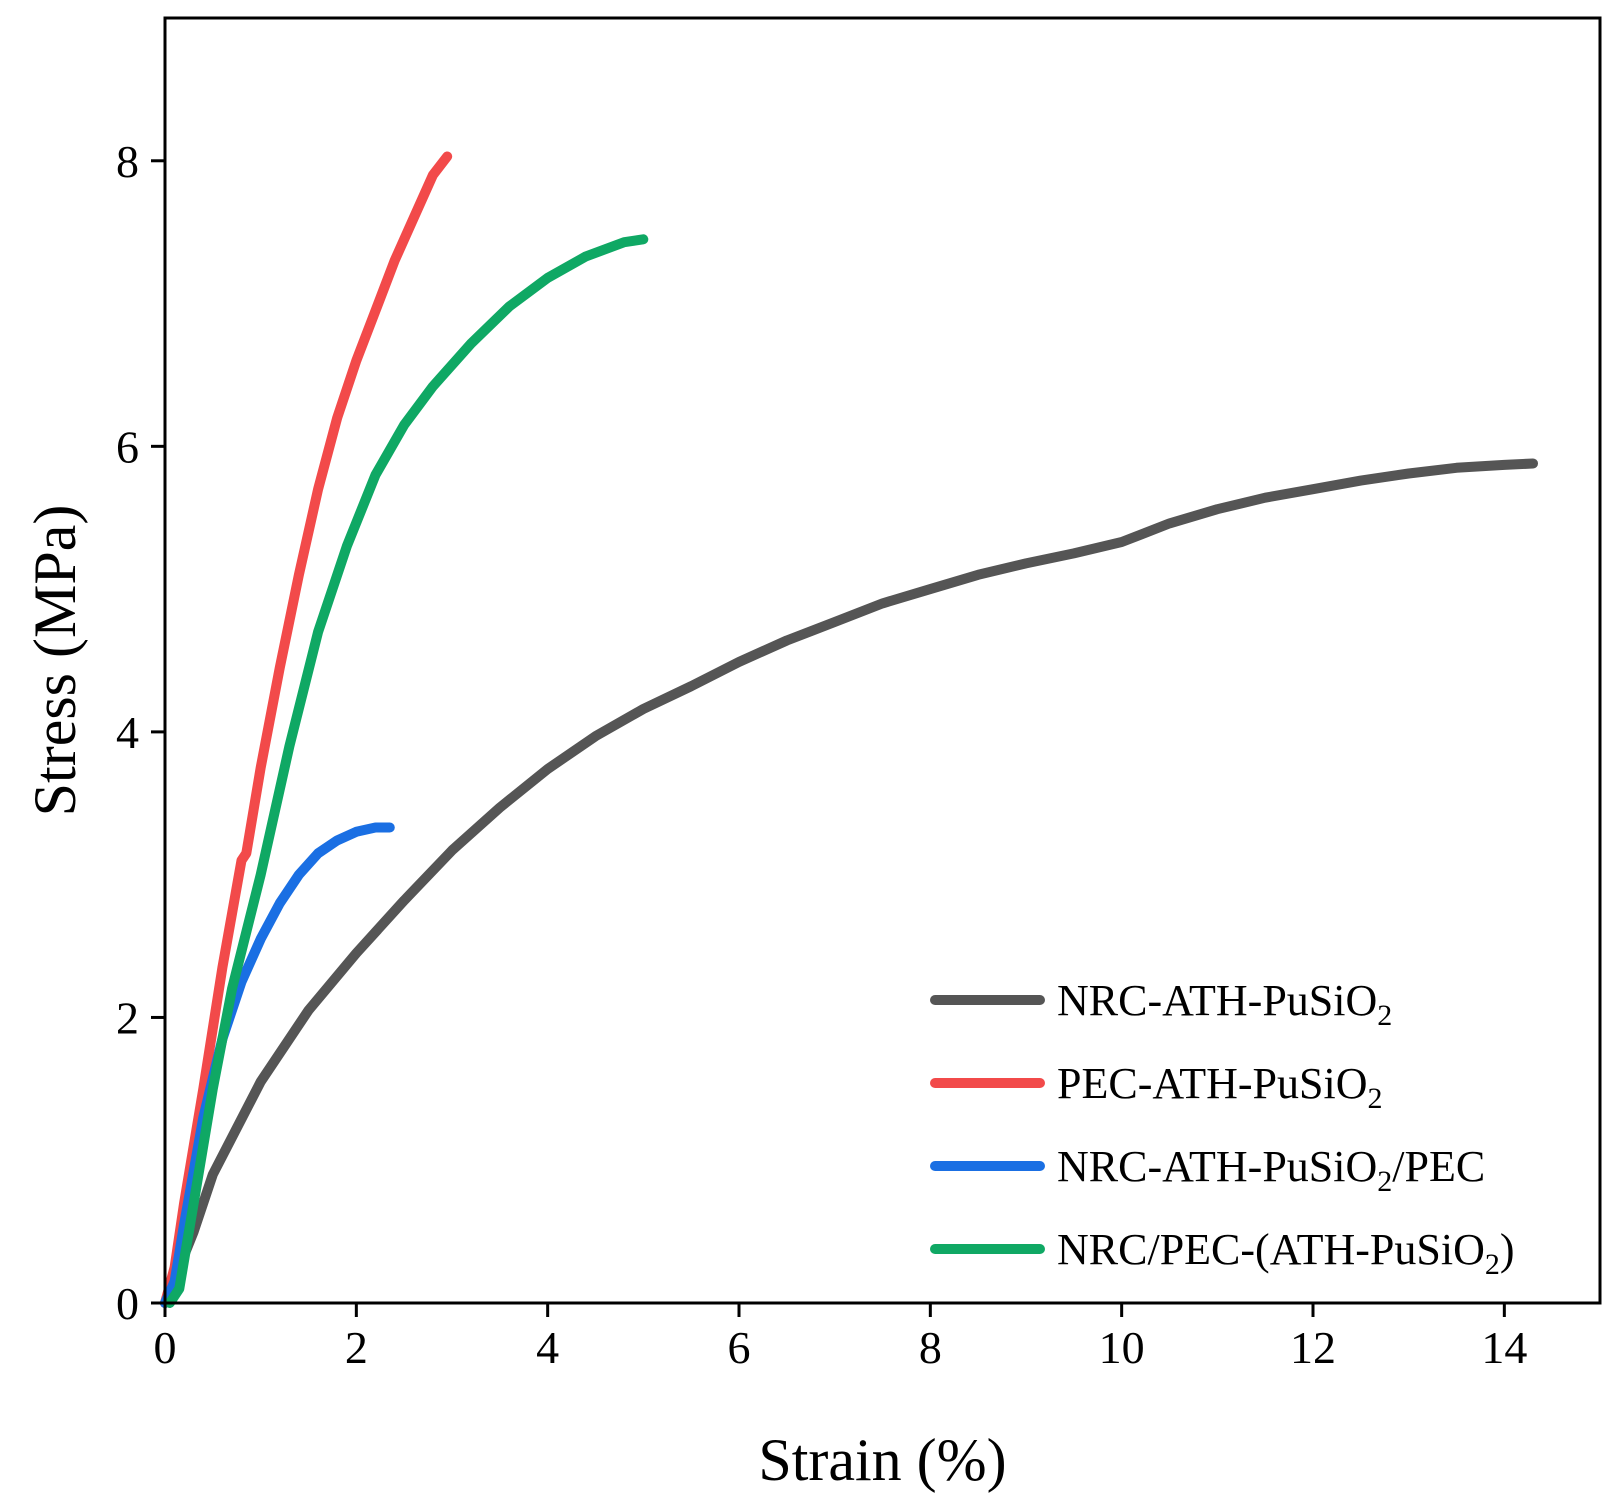  I want to click on x-axis-ticks: 0 2 4 6 8 10 12 14, so click(840, 1338).